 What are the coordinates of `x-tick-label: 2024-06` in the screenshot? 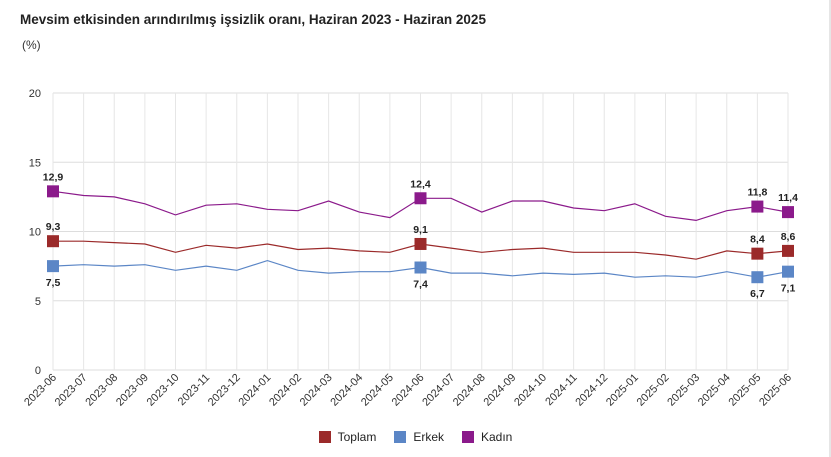 It's located at (408, 390).